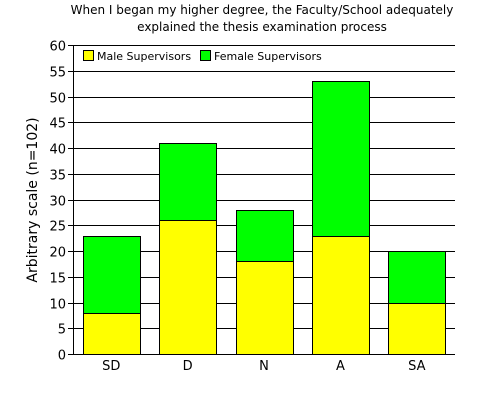 The image size is (500, 400). What do you see at coordinates (57, 305) in the screenshot?
I see `y-tick-label: 10` at bounding box center [57, 305].